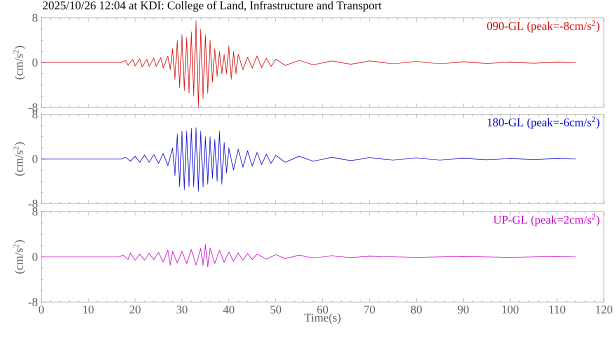 The width and height of the screenshot is (616, 339). Describe the element at coordinates (544, 123) in the screenshot. I see `text: 180-GL (peak=-6cm/s$^{2}$)` at that location.